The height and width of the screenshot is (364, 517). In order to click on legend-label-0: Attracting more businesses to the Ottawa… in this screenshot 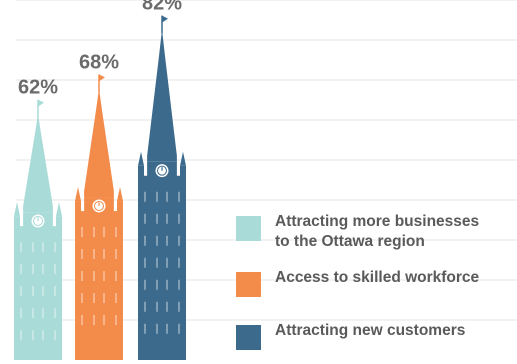, I will do `click(377, 232)`.